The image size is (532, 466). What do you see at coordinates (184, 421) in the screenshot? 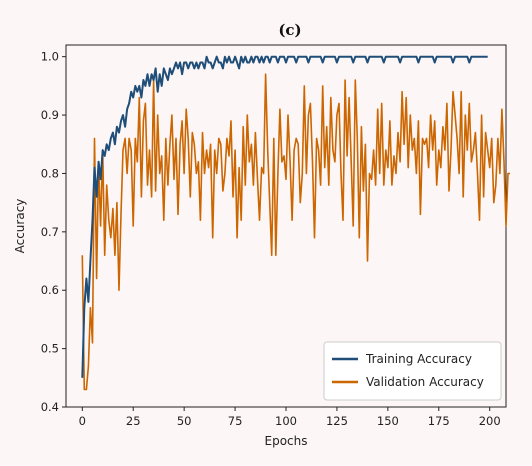
I see `x-tick-label: 50` at bounding box center [184, 421].